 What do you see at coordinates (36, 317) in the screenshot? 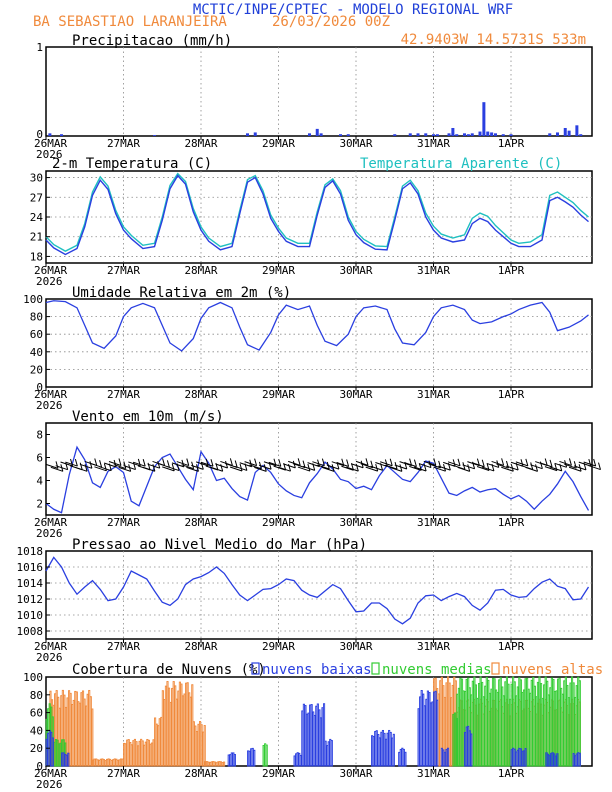
I see `y-tick-label: 80` at bounding box center [36, 317].